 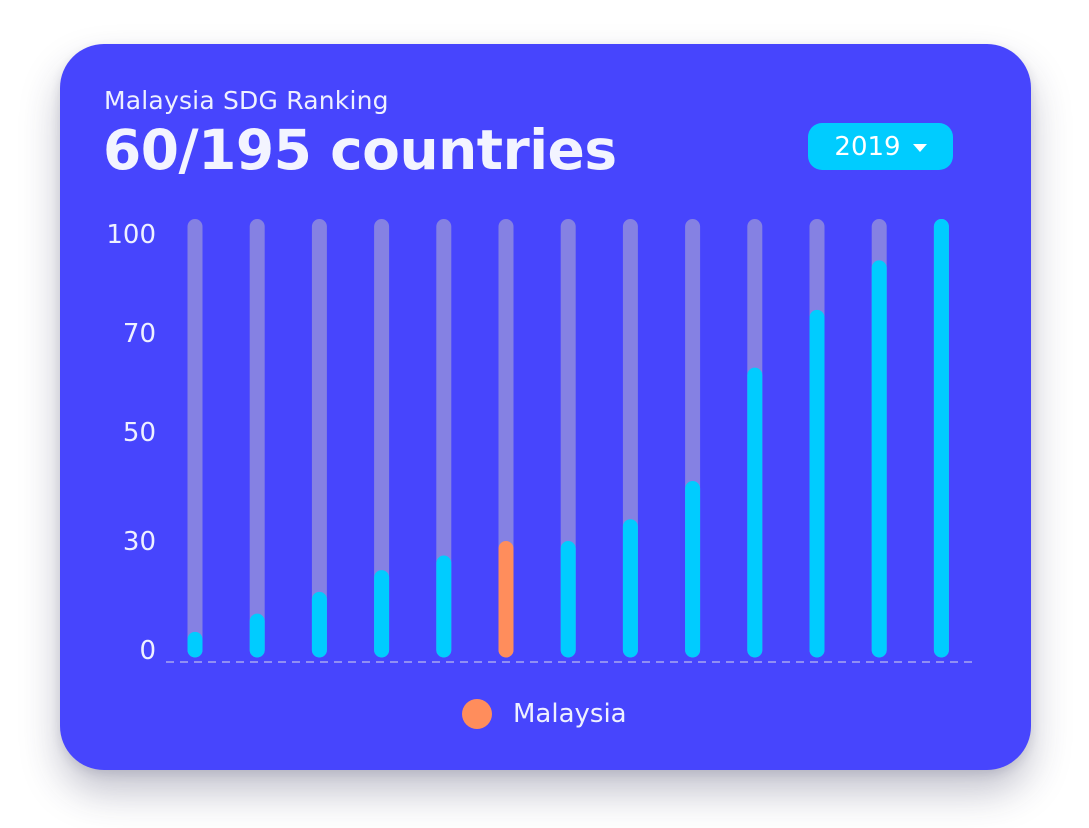 What do you see at coordinates (360, 150) in the screenshot?
I see `card-title: 60/195 countries` at bounding box center [360, 150].